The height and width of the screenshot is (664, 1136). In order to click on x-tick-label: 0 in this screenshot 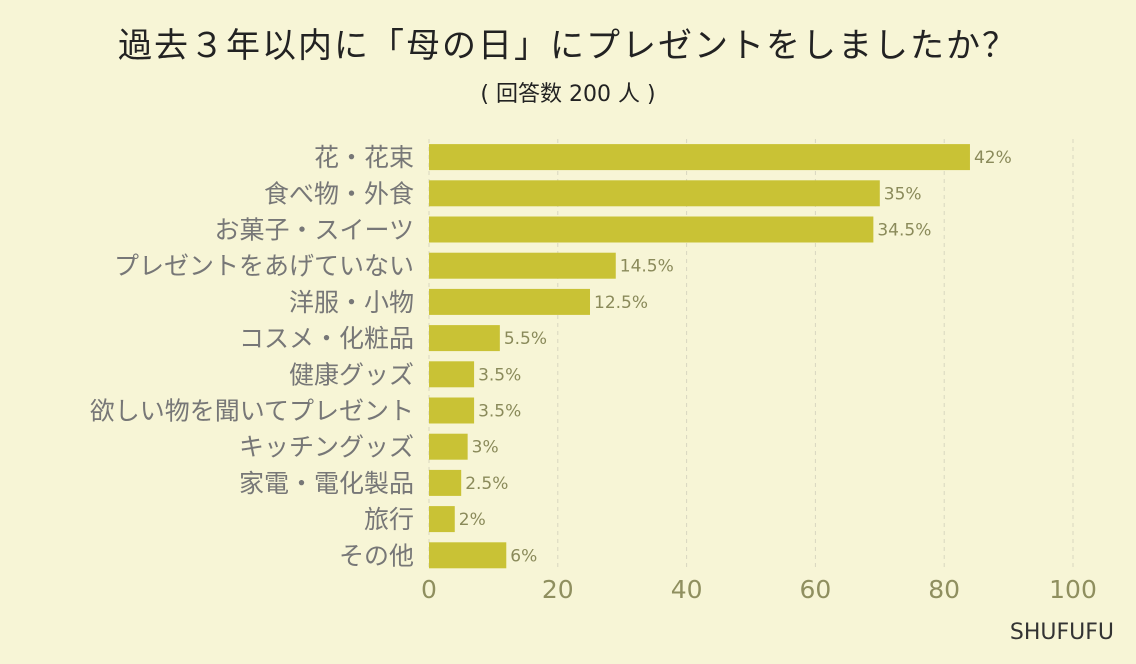, I will do `click(429, 589)`.